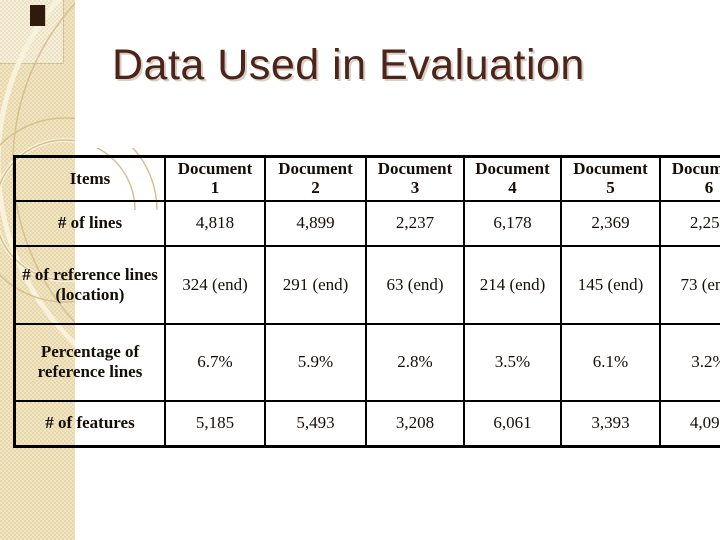  Describe the element at coordinates (215, 223) in the screenshot. I see `data-cell: 4,818` at that location.